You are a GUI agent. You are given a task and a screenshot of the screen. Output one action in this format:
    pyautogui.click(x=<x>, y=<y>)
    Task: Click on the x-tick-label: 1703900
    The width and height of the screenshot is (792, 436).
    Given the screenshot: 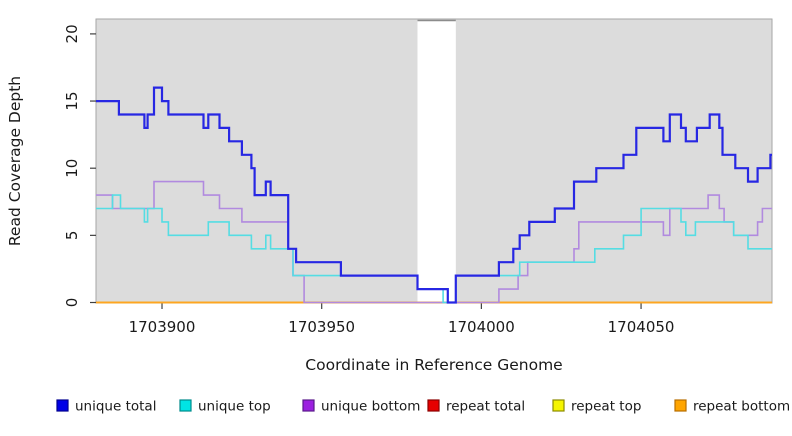 What is the action you would take?
    pyautogui.click(x=162, y=327)
    